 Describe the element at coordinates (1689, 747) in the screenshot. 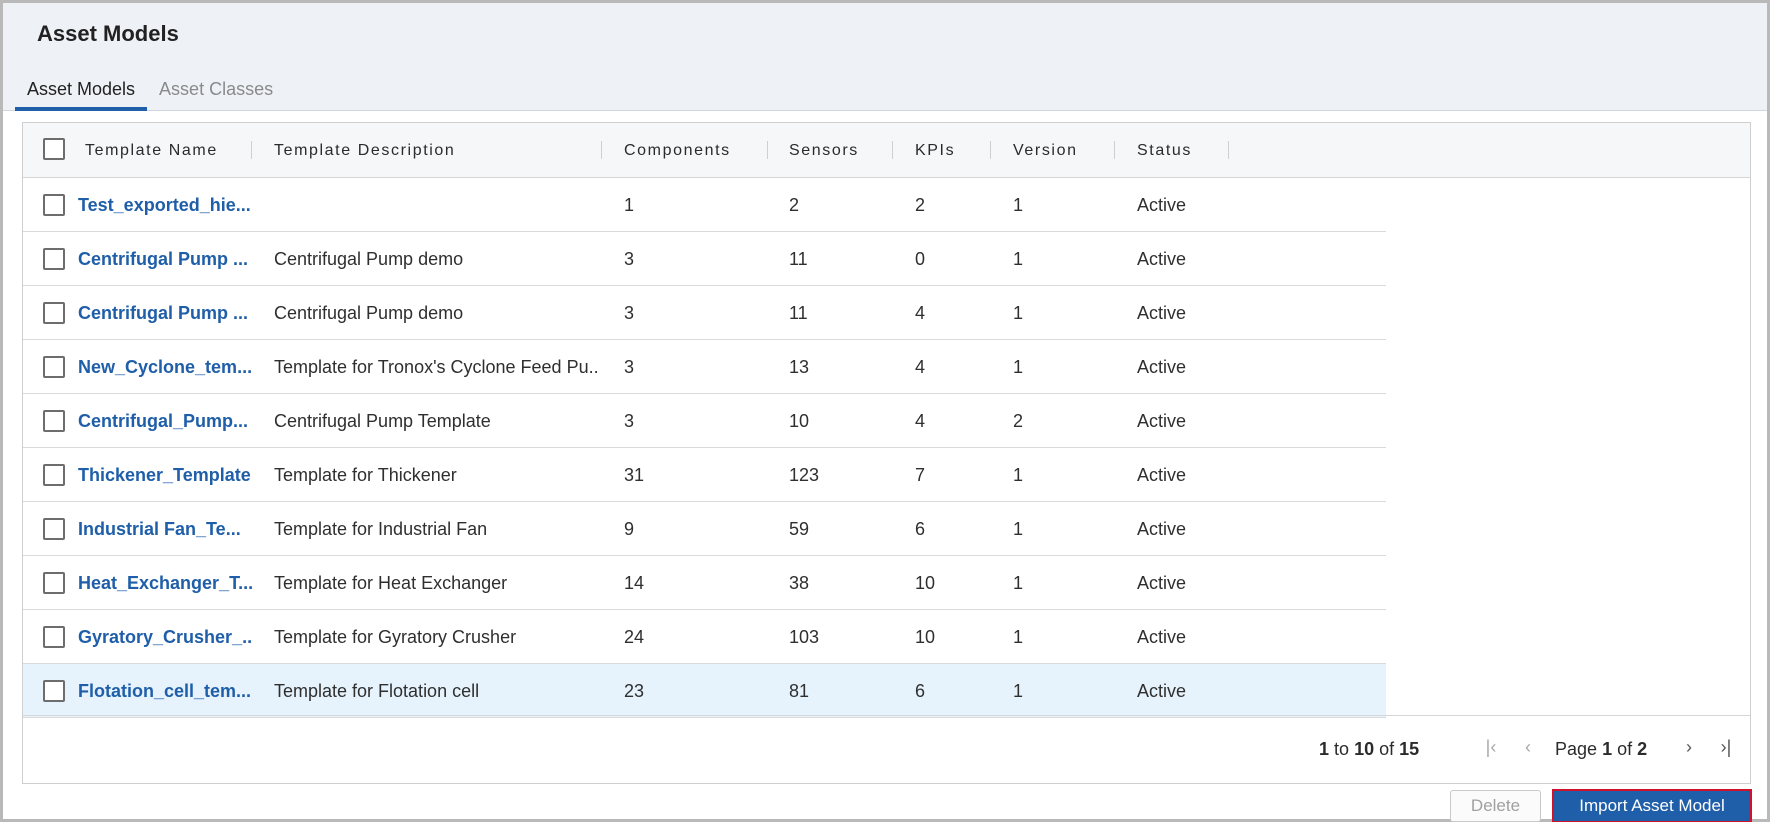

I see `next-page-icon: ›` at that location.